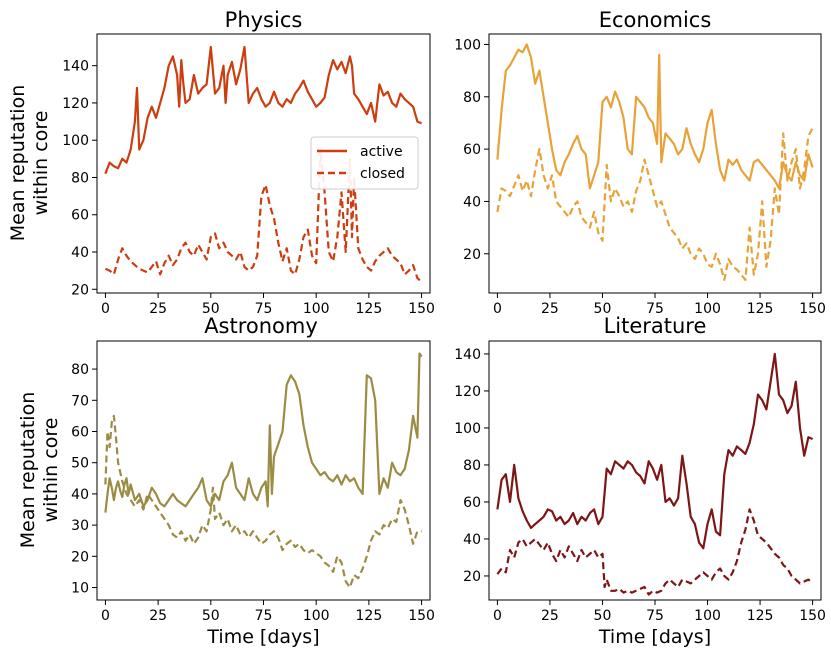 The image size is (831, 657). I want to click on astronomy-xtick-label: 100, so click(316, 616).